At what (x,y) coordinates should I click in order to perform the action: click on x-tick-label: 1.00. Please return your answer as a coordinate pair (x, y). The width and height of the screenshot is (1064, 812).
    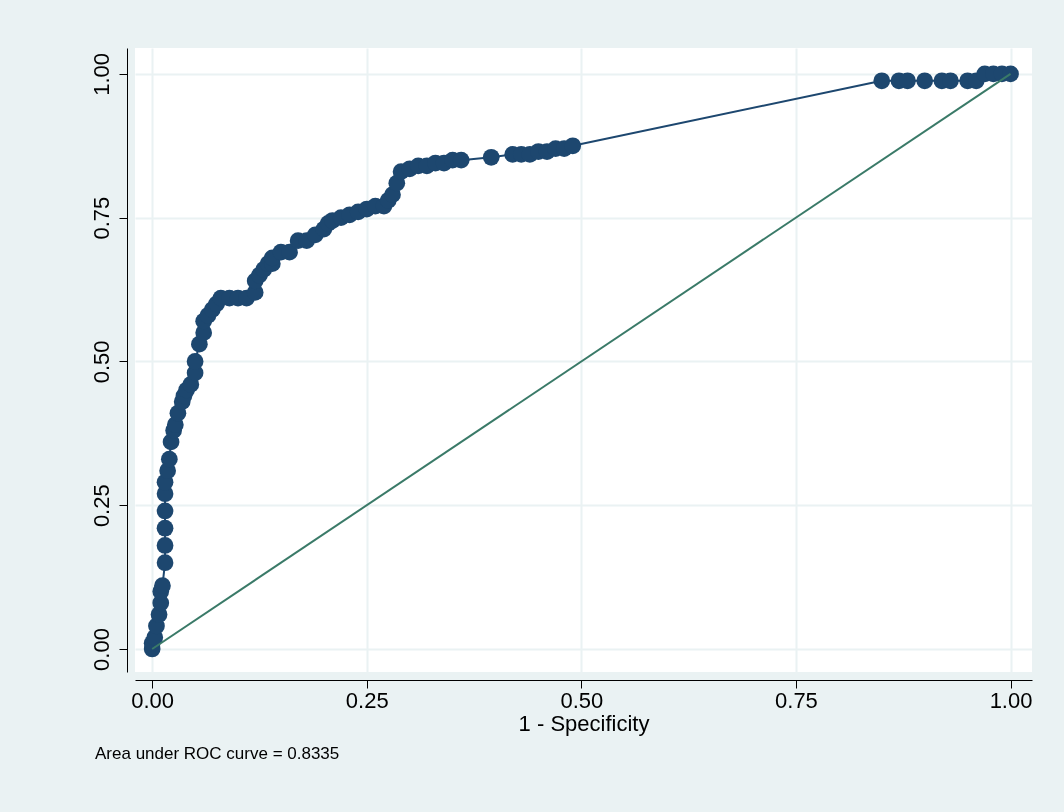
    Looking at the image, I should click on (1011, 700).